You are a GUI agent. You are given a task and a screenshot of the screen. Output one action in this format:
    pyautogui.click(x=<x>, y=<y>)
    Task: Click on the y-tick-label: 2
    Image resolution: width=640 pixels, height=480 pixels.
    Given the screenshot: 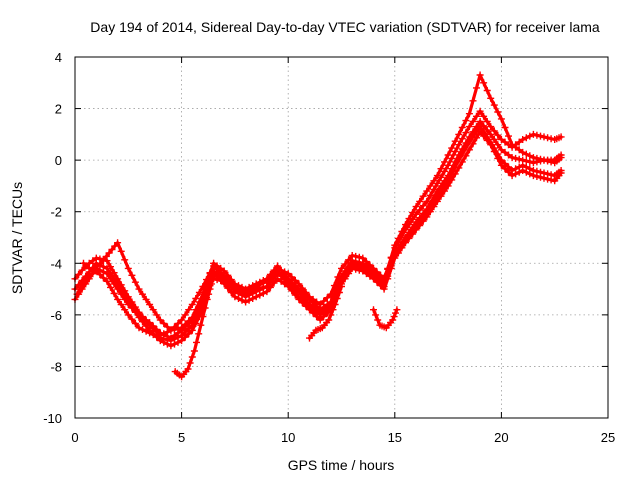 What is the action you would take?
    pyautogui.click(x=58, y=109)
    